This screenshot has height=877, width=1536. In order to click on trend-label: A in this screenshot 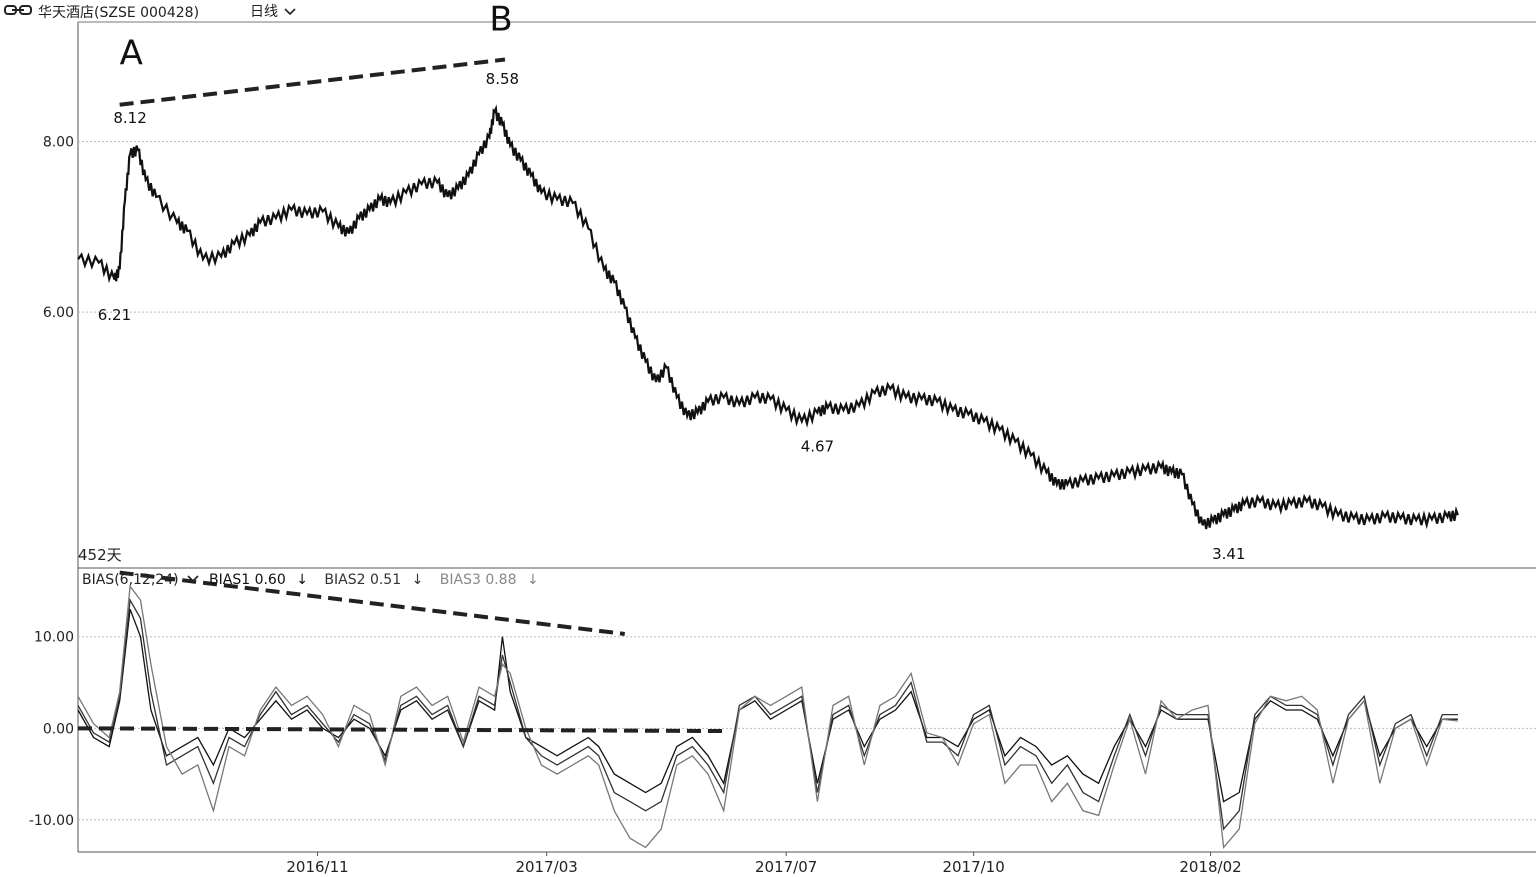, I will do `click(131, 54)`.